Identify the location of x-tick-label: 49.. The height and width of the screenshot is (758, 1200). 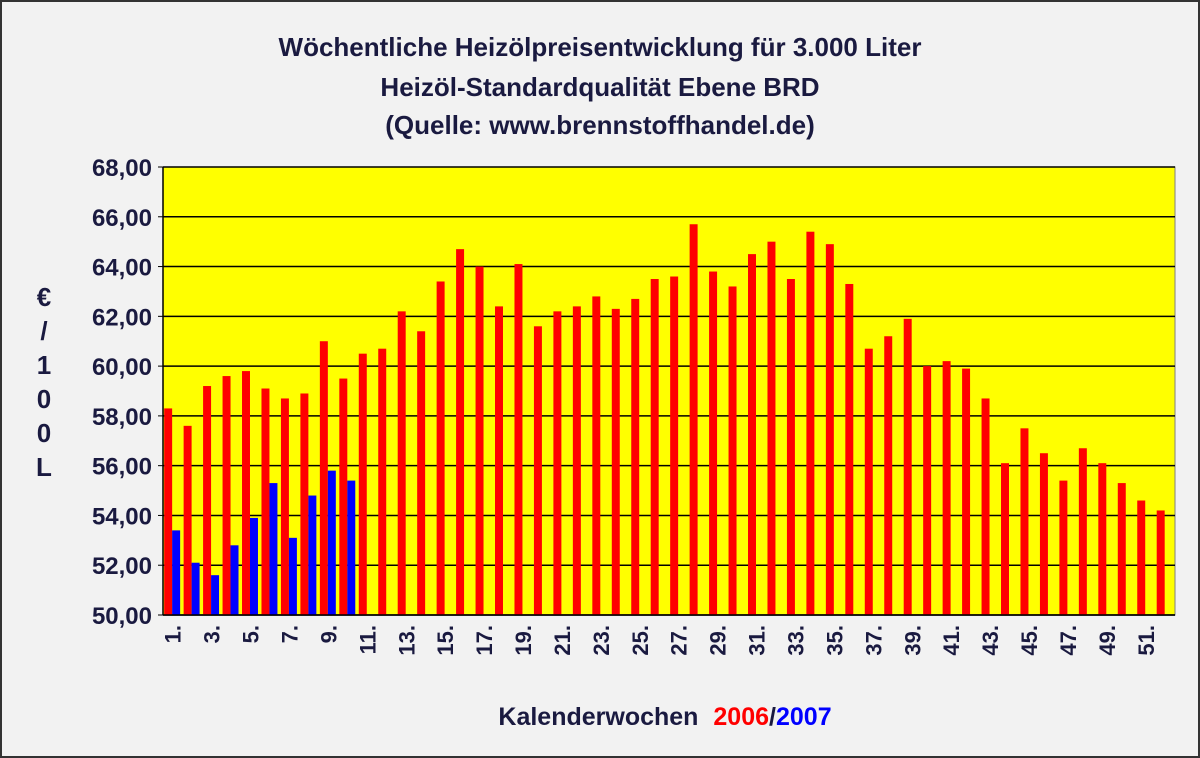
(1107, 640).